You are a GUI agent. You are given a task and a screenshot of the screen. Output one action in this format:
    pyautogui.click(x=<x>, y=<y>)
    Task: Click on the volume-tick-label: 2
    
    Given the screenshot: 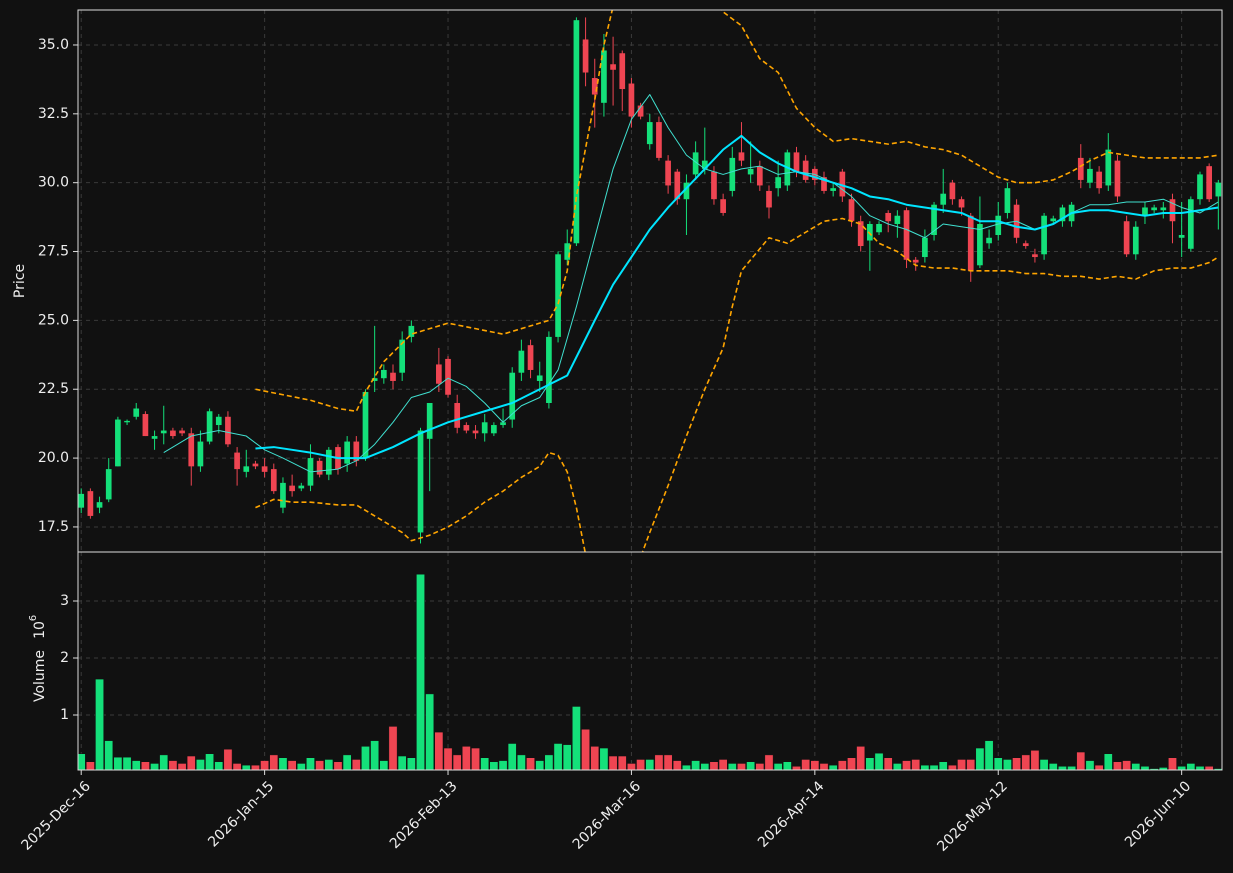 What is the action you would take?
    pyautogui.click(x=64, y=658)
    